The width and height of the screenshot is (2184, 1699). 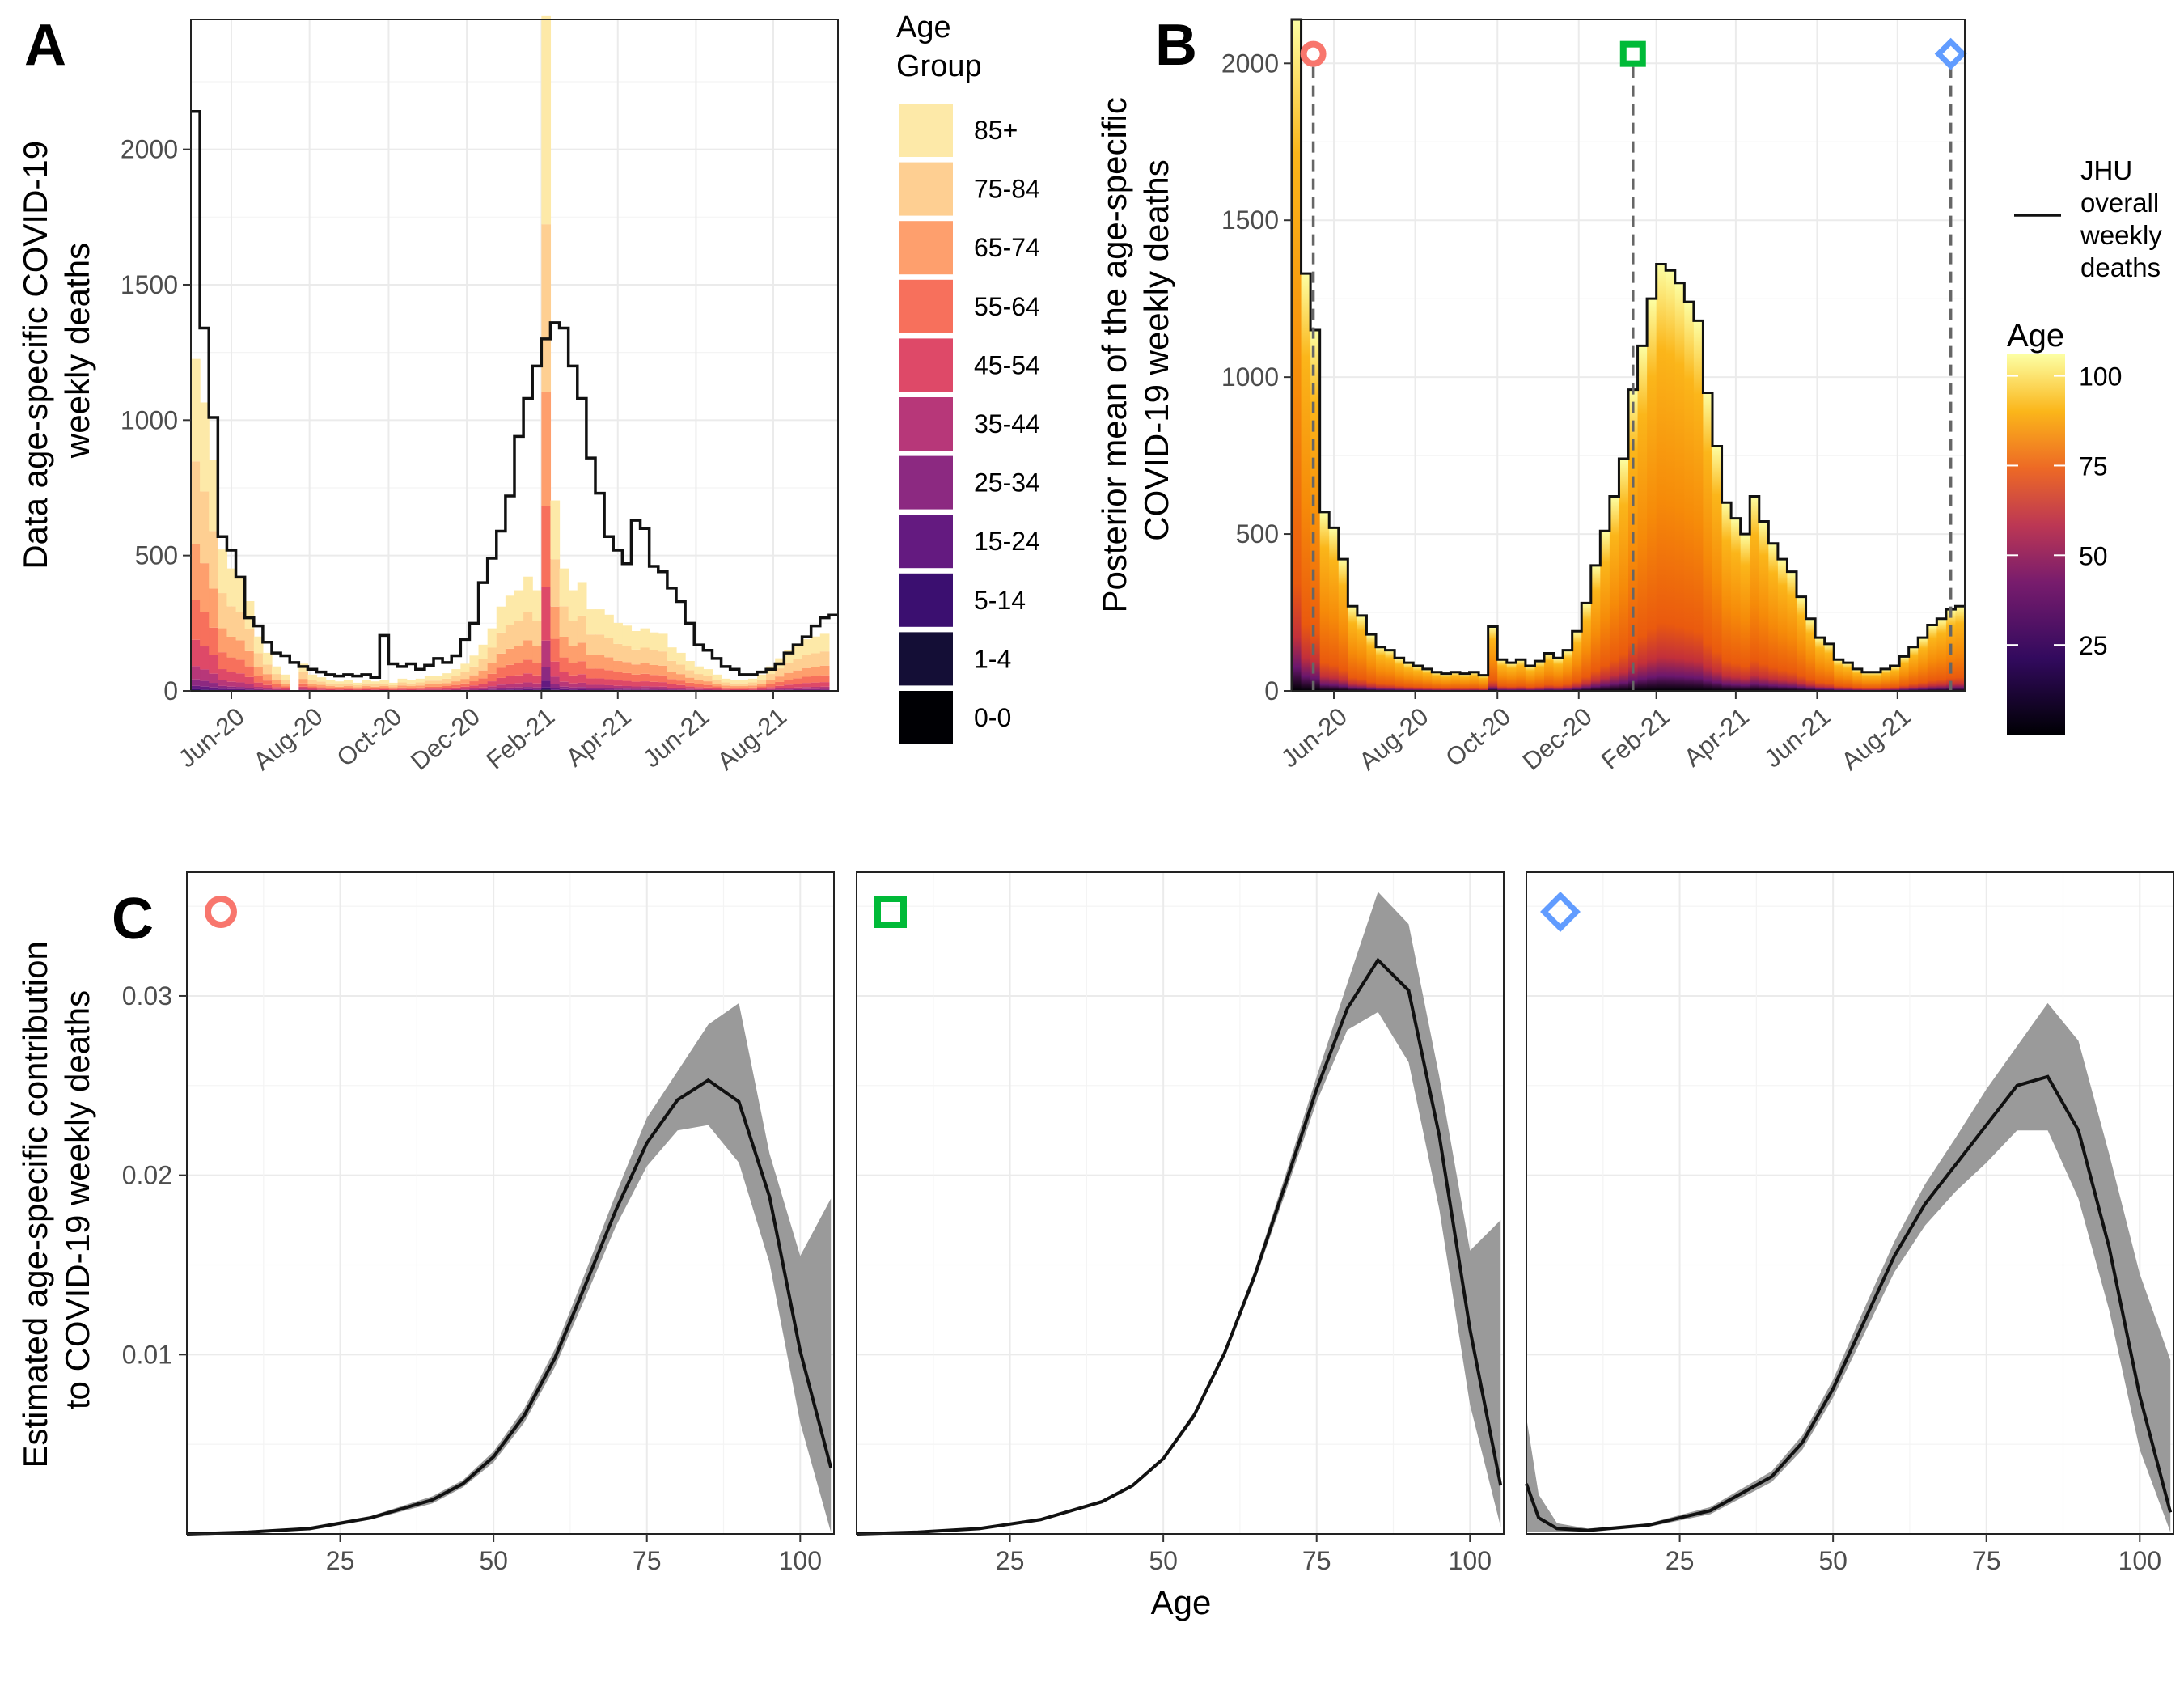 I want to click on panel-a-bar-w6-g6, so click(x=249, y=680).